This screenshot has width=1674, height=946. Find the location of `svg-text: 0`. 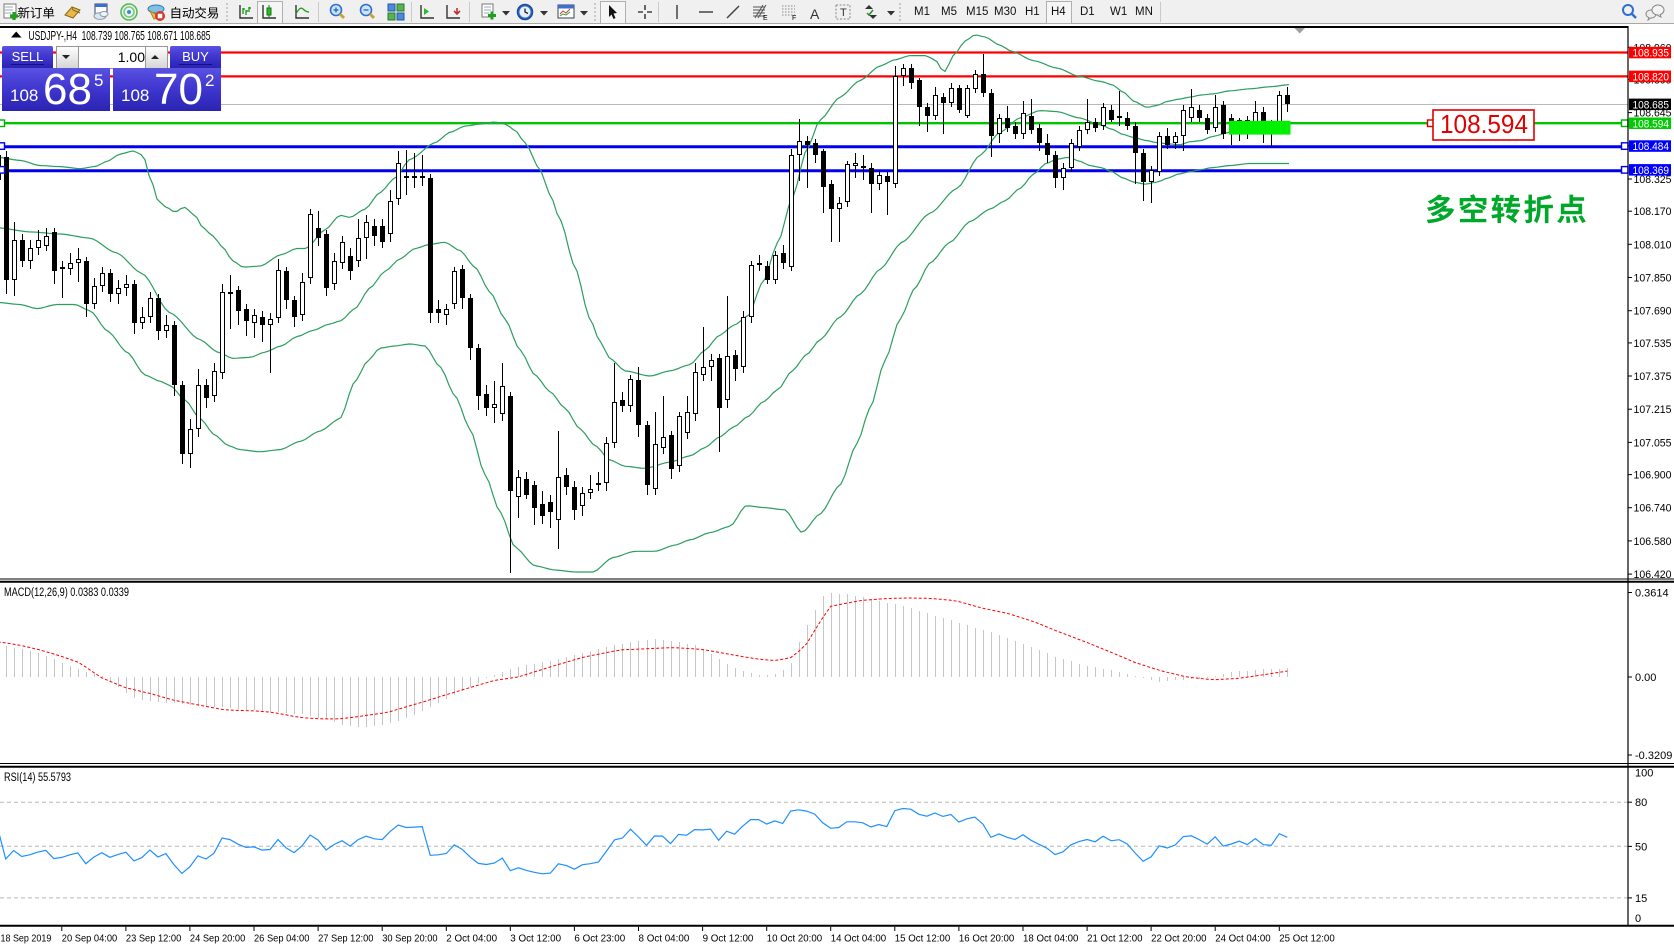

svg-text: 0 is located at coordinates (1638, 919).